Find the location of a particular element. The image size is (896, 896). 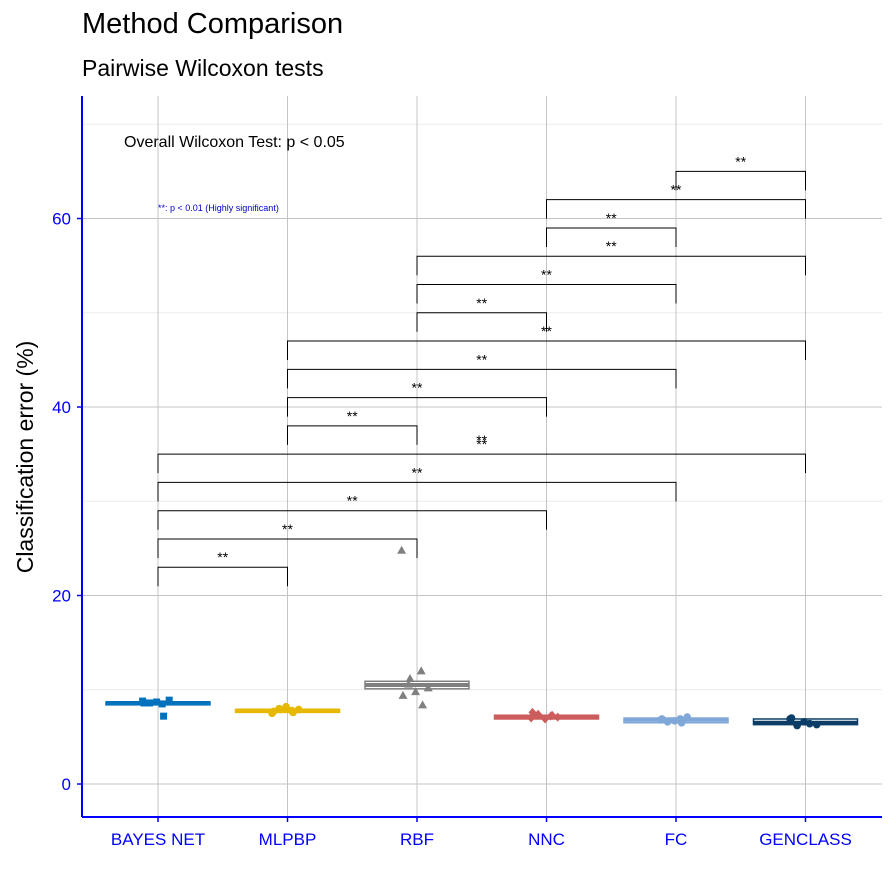

y-tick-label: 0 is located at coordinates (66, 784).